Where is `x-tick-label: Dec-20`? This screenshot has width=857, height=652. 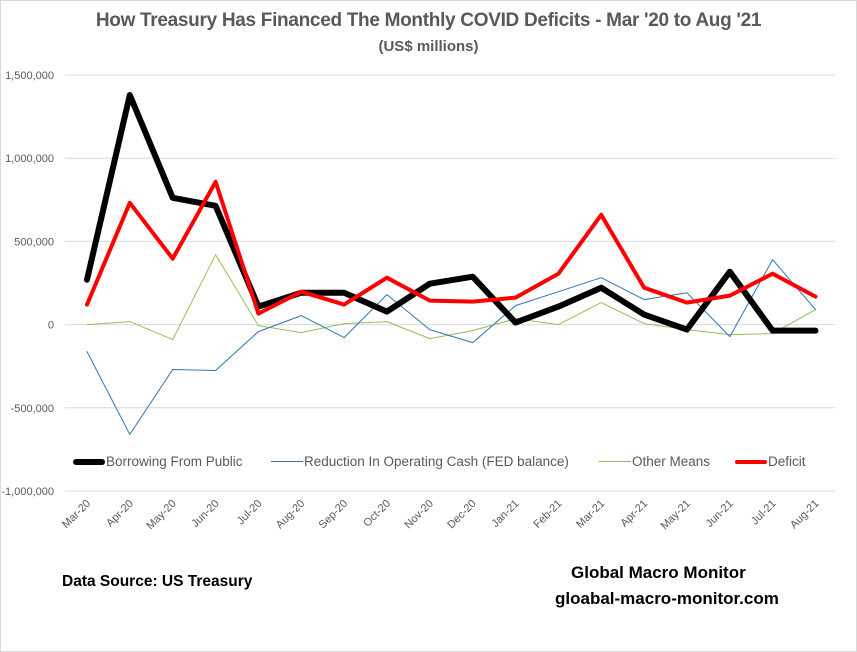 x-tick-label: Dec-20 is located at coordinates (462, 515).